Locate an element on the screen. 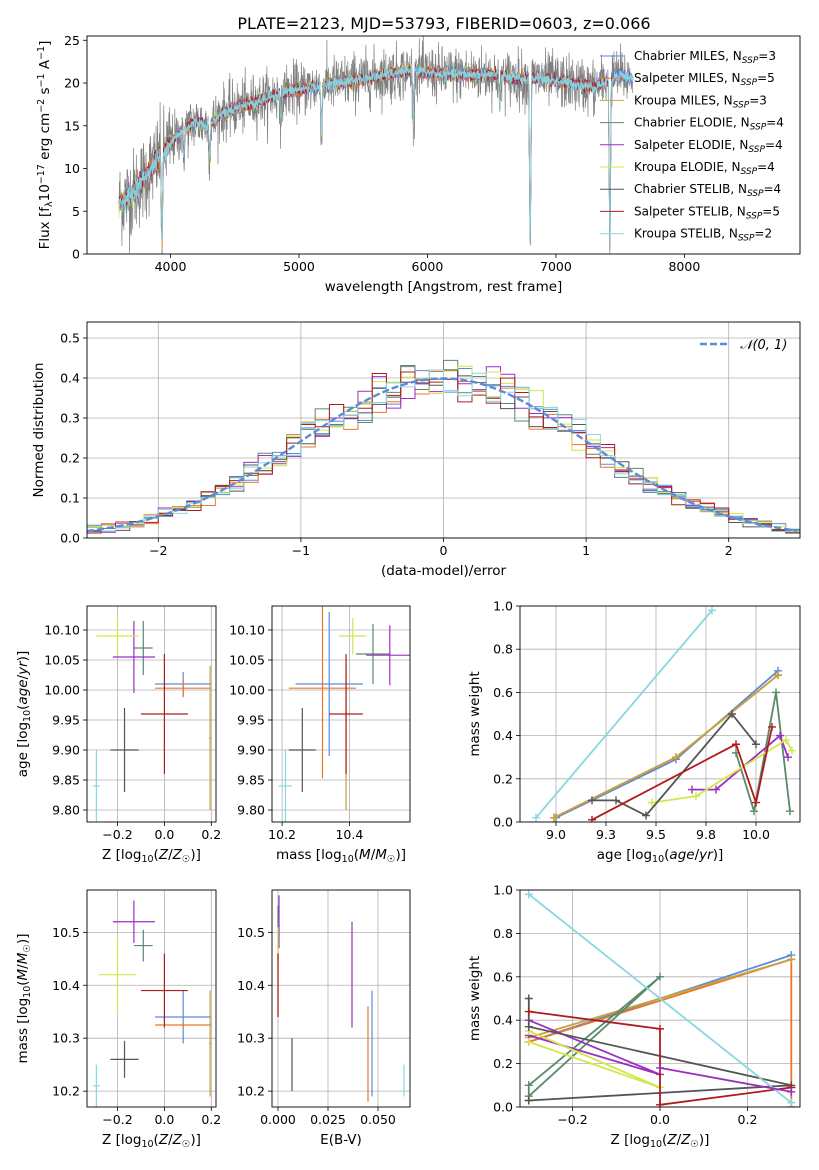  y-tick-label: 10.5 is located at coordinates (66, 932).